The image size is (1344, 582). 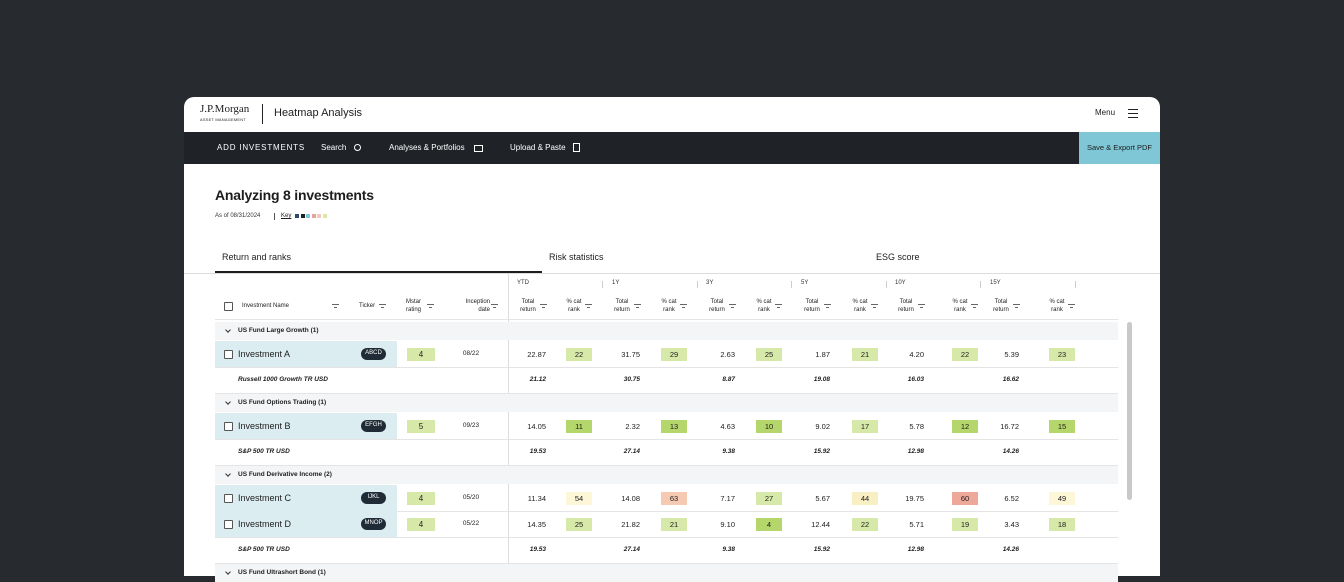 I want to click on investment-name: Investment B, so click(x=264, y=426).